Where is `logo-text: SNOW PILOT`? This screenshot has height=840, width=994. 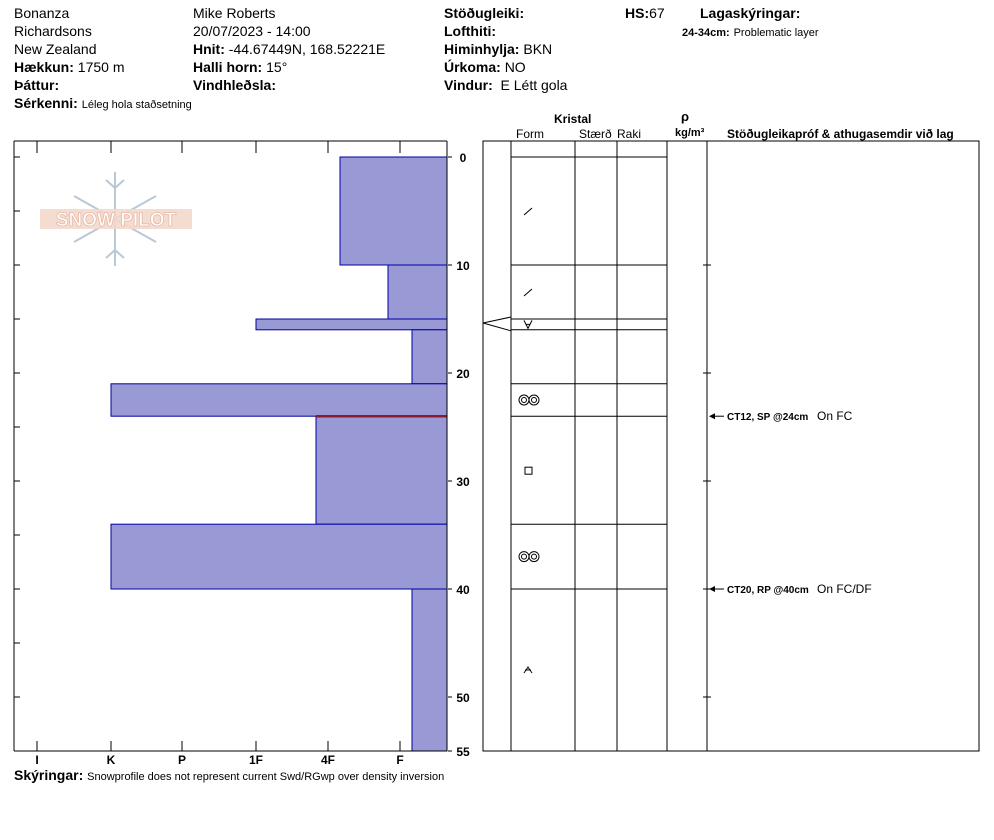
logo-text: SNOW PILOT is located at coordinates (116, 220).